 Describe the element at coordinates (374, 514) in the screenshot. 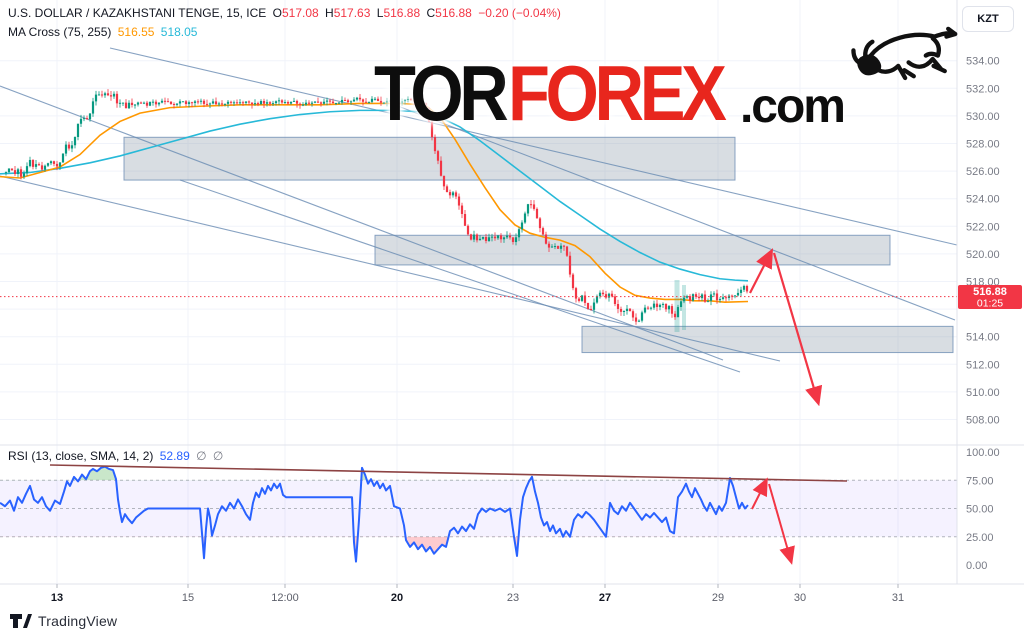

I see `rsi-line` at that location.